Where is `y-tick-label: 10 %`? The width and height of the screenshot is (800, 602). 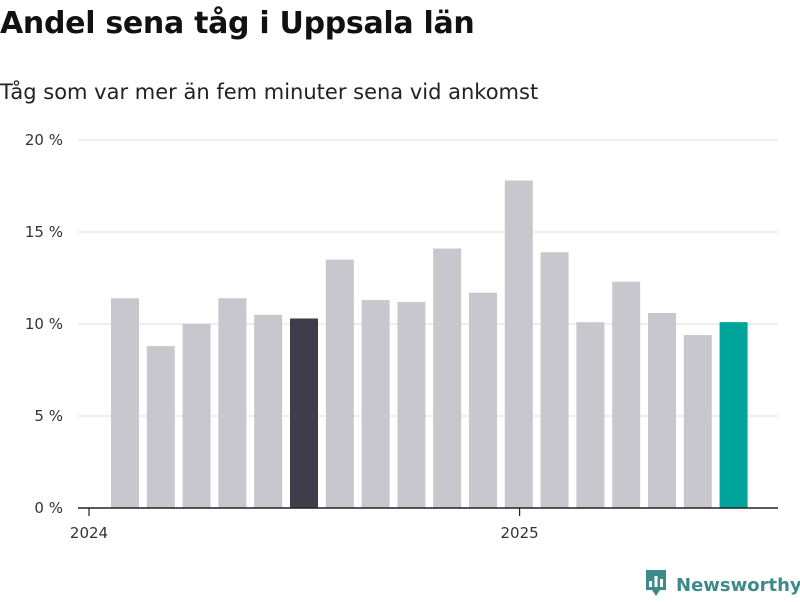 y-tick-label: 10 % is located at coordinates (44, 324).